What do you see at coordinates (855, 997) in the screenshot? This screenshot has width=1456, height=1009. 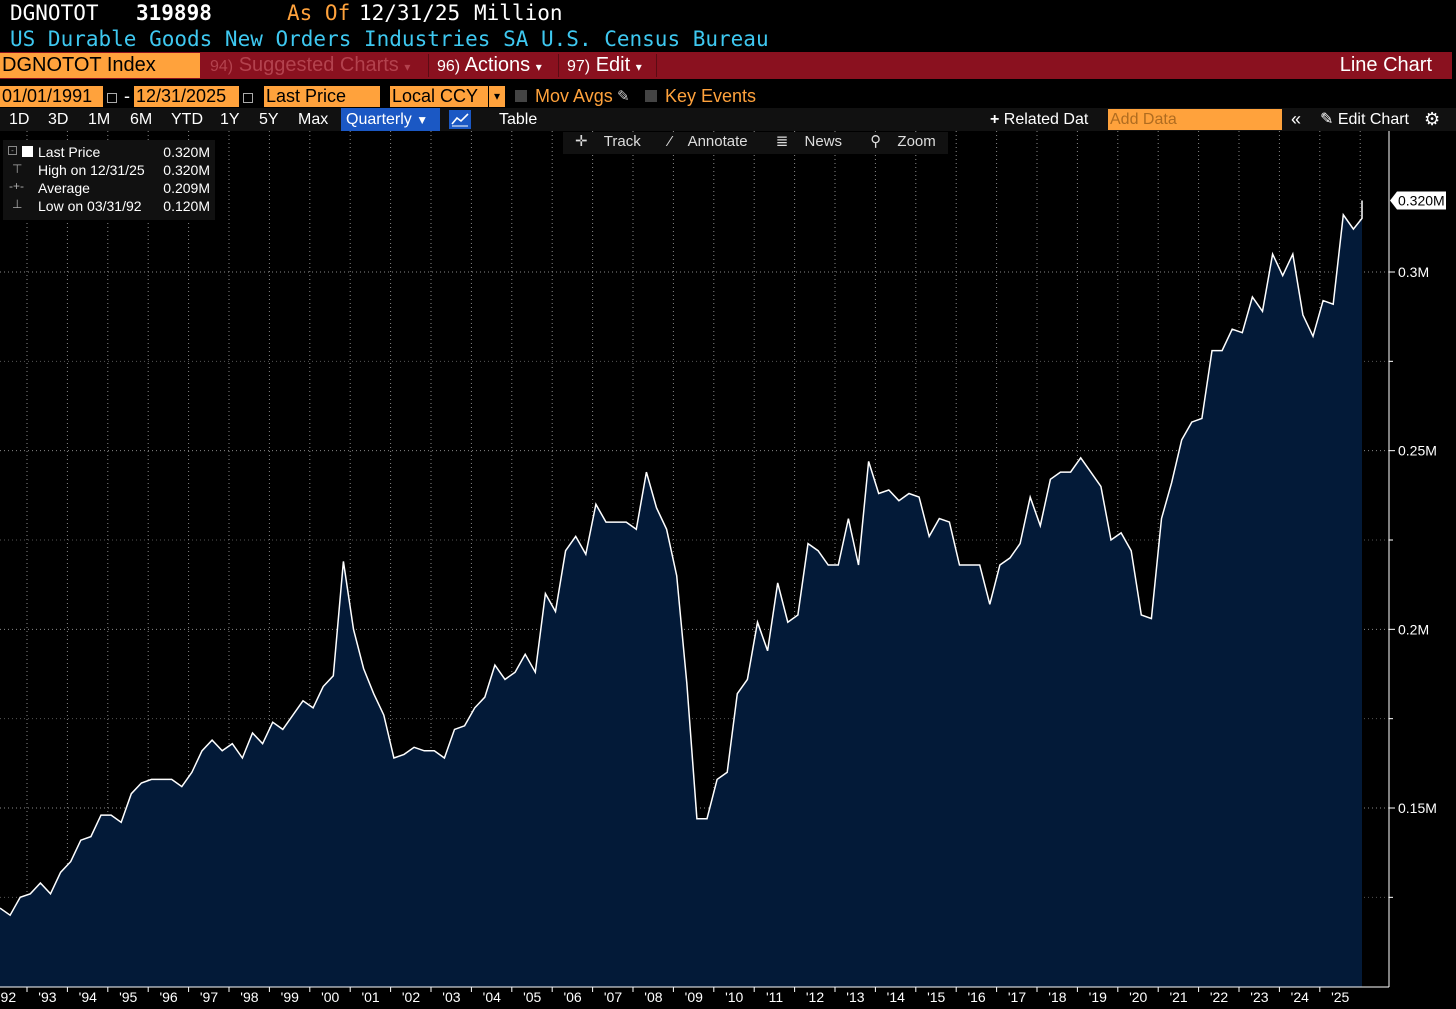 I see `x-tick-label: '13` at bounding box center [855, 997].